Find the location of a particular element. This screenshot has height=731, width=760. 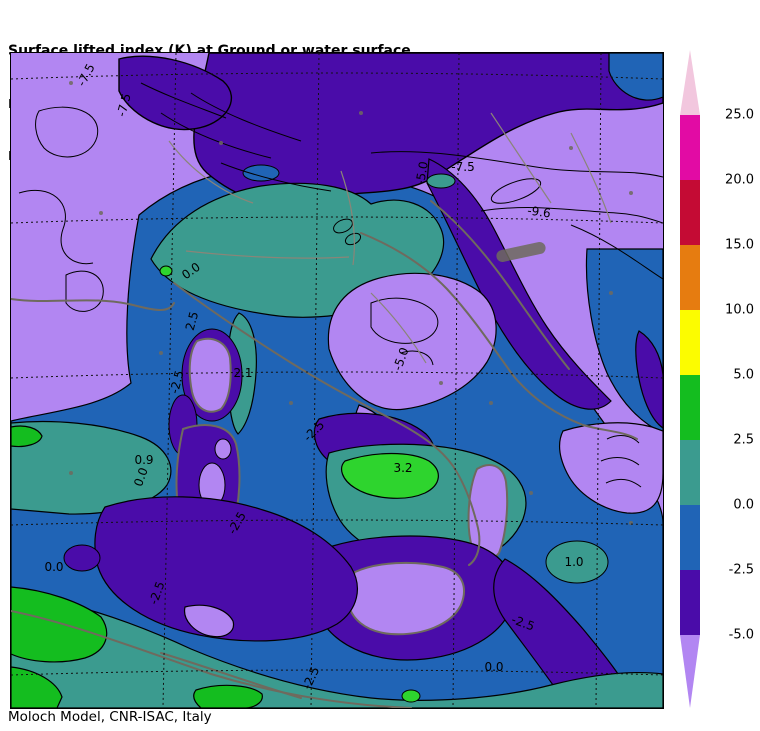

colorbar-segment-0.0-2.5 is located at coordinates (690, 472).